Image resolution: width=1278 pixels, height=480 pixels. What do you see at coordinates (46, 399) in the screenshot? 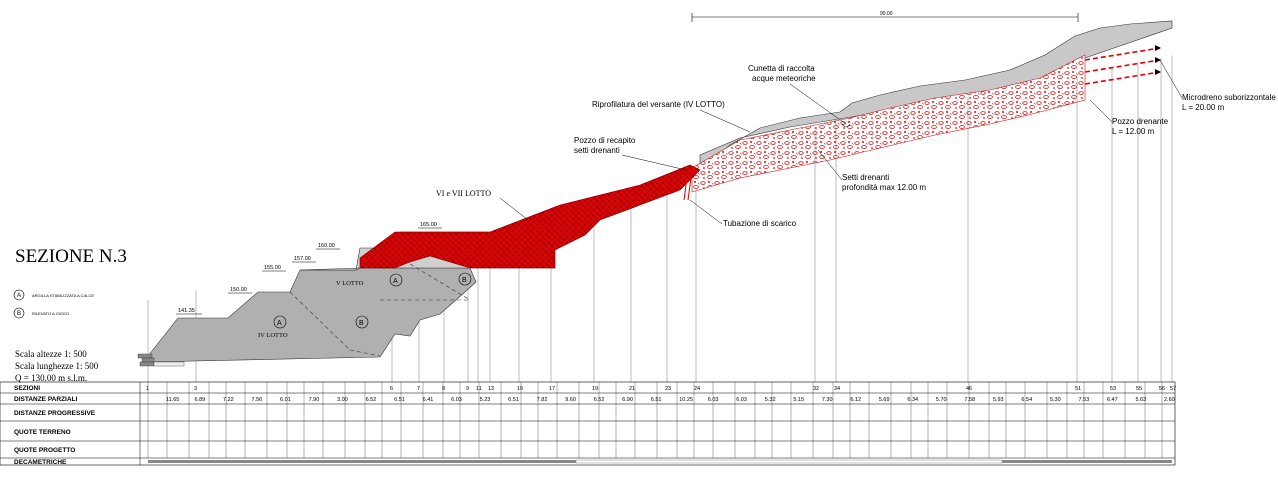
I see `row-label-distanze-parziali: DISTANZE PARZIALI` at bounding box center [46, 399].